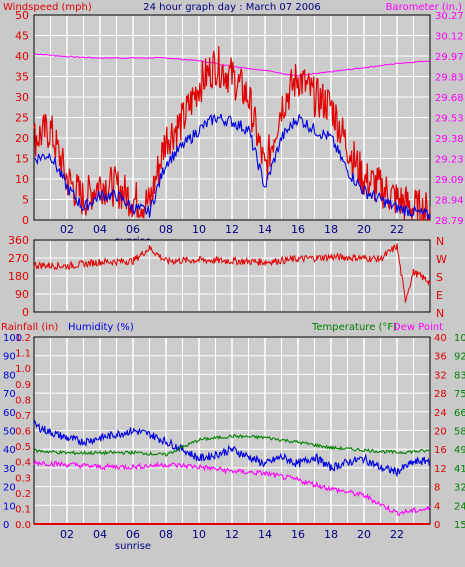  Describe the element at coordinates (166, 229) in the screenshot. I see `wind-x-tick-08: 08` at that location.